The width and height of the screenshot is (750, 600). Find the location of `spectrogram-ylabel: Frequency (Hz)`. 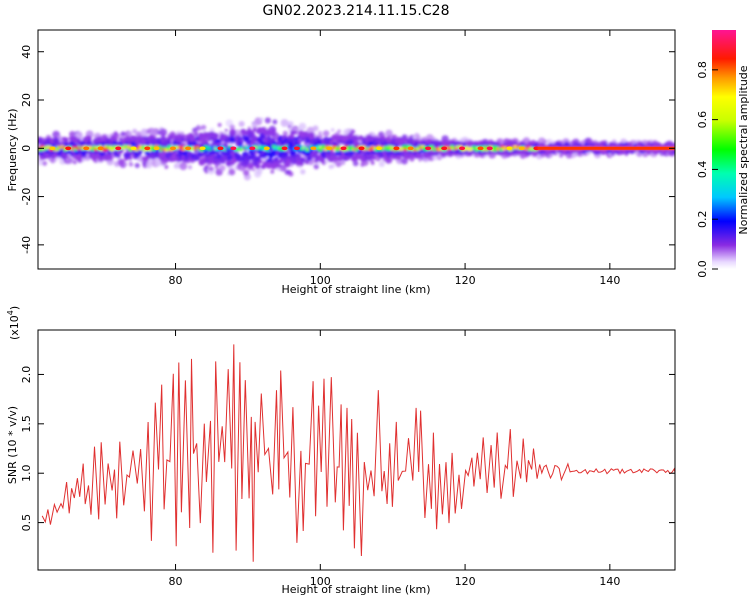

spectrogram-ylabel: Frequency (Hz) is located at coordinates (12, 150).